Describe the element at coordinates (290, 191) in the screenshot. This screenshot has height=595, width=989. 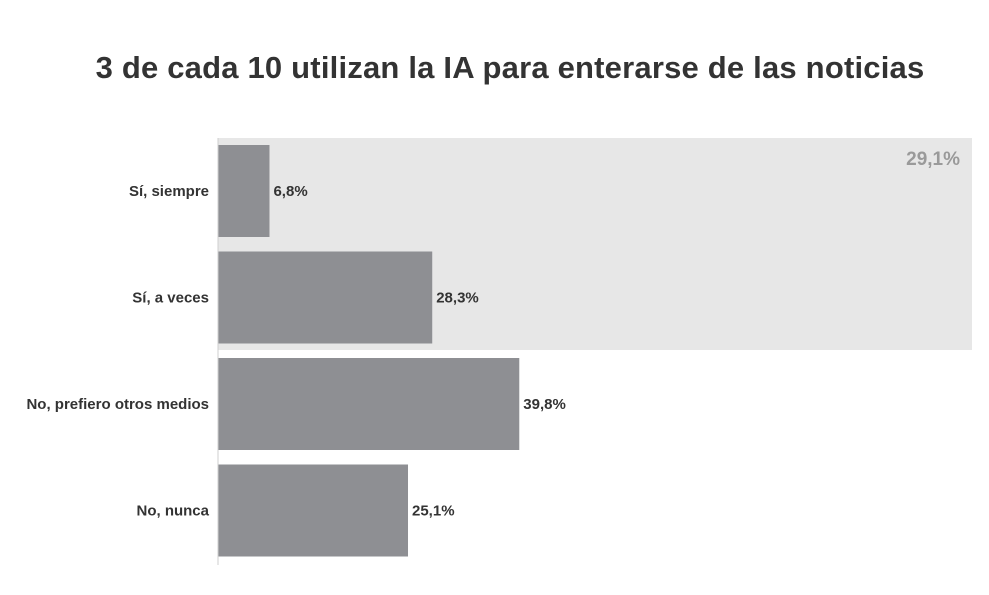
I see `value-label: 6,8%` at that location.